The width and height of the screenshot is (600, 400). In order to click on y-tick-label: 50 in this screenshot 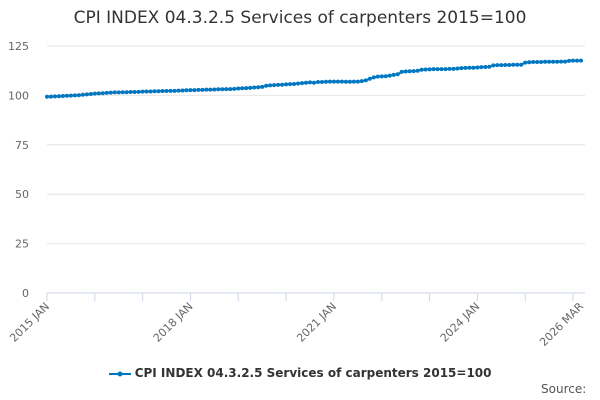, I will do `click(22, 194)`.